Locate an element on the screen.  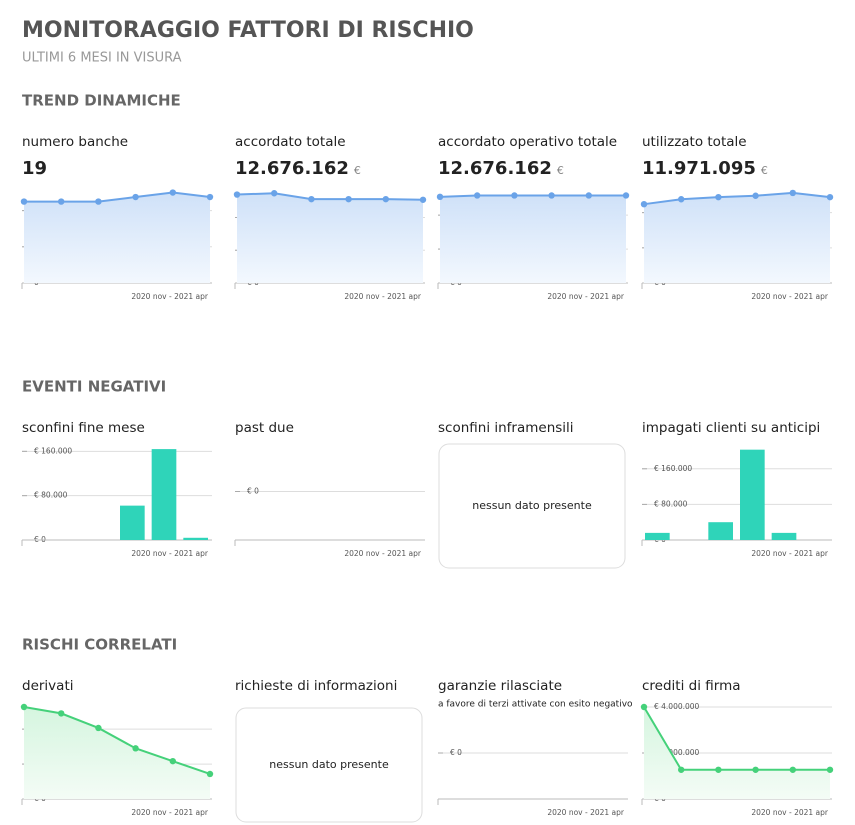
panel-title: numero banche is located at coordinates (75, 142).